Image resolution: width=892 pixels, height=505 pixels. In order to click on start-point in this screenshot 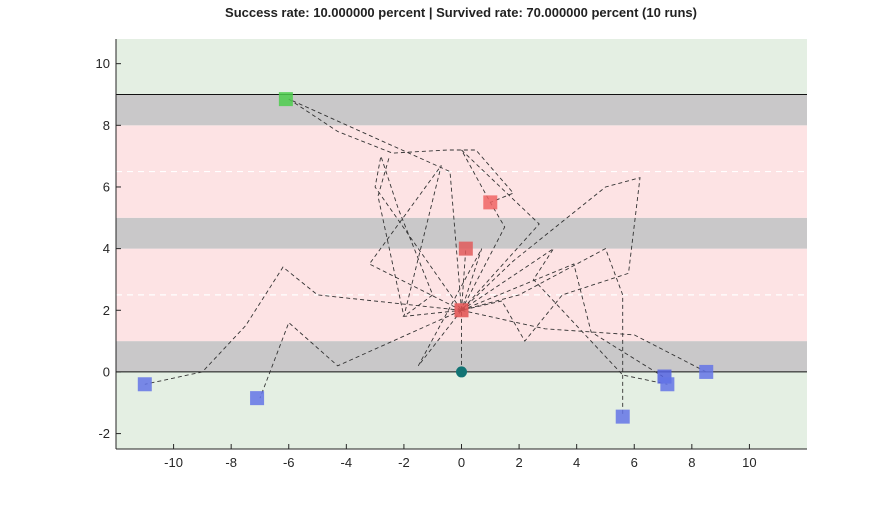, I will do `click(461, 372)`.